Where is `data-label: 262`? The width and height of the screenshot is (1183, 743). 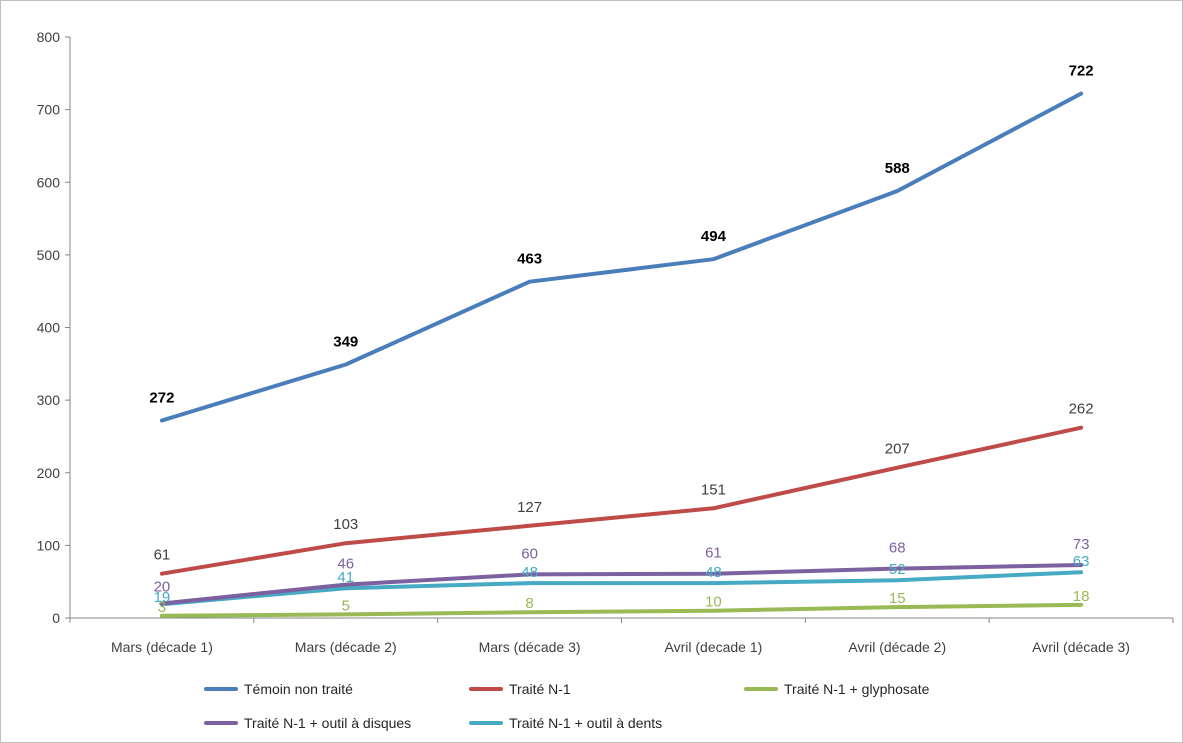 data-label: 262 is located at coordinates (1081, 409).